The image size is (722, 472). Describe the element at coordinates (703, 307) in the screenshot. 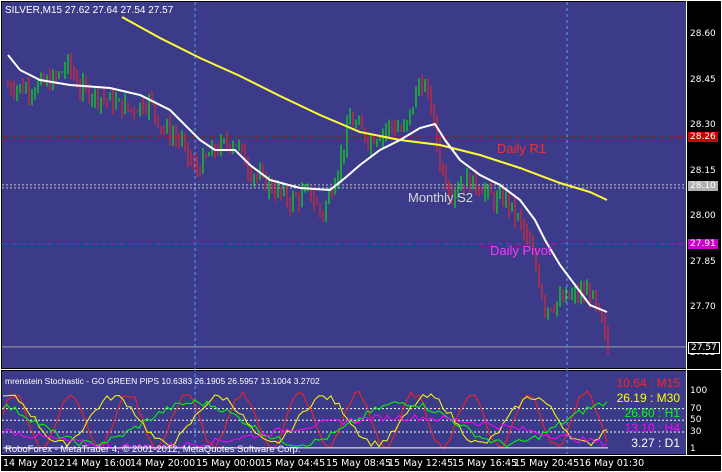

I see `price-label: 27.70` at that location.